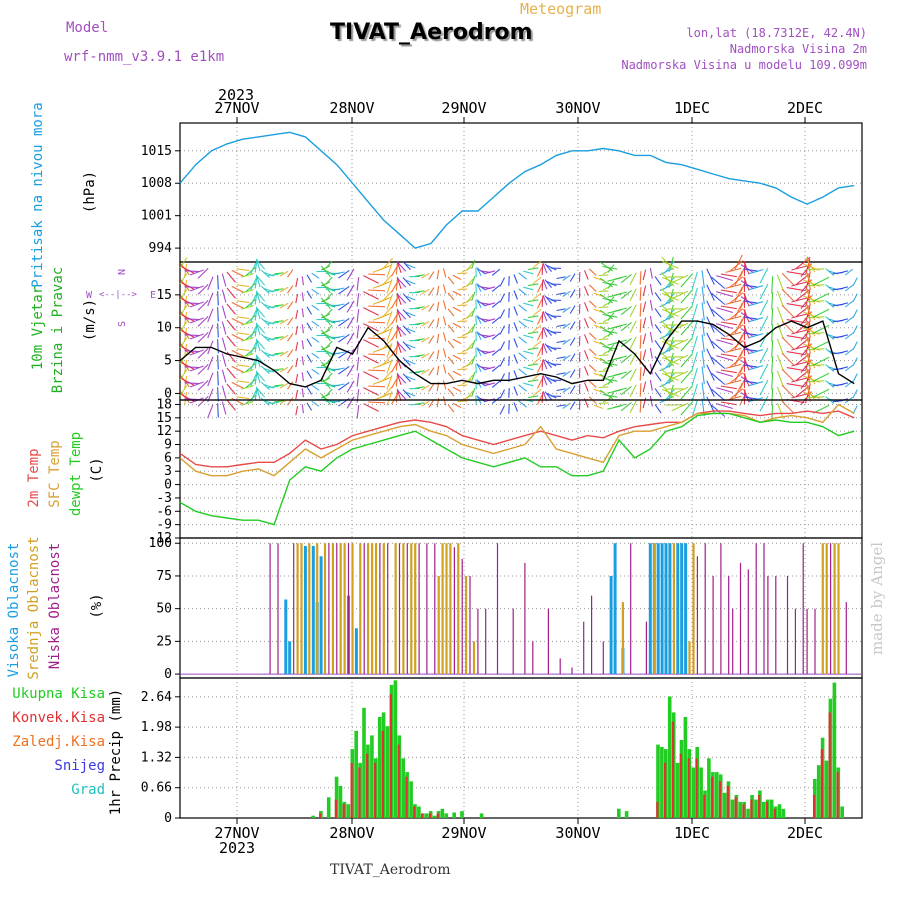 The image size is (900, 900). What do you see at coordinates (90, 320) in the screenshot?
I see `wind-axis-unit: (m/s)` at bounding box center [90, 320].